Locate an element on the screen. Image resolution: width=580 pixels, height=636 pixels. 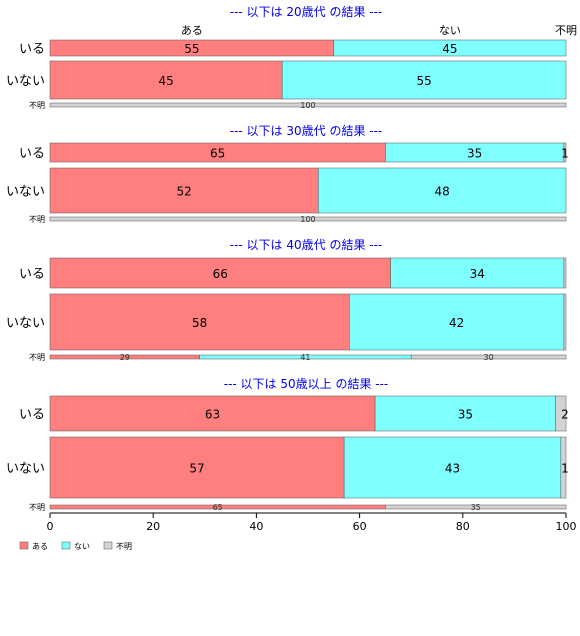
data-label: 52 is located at coordinates (184, 192).